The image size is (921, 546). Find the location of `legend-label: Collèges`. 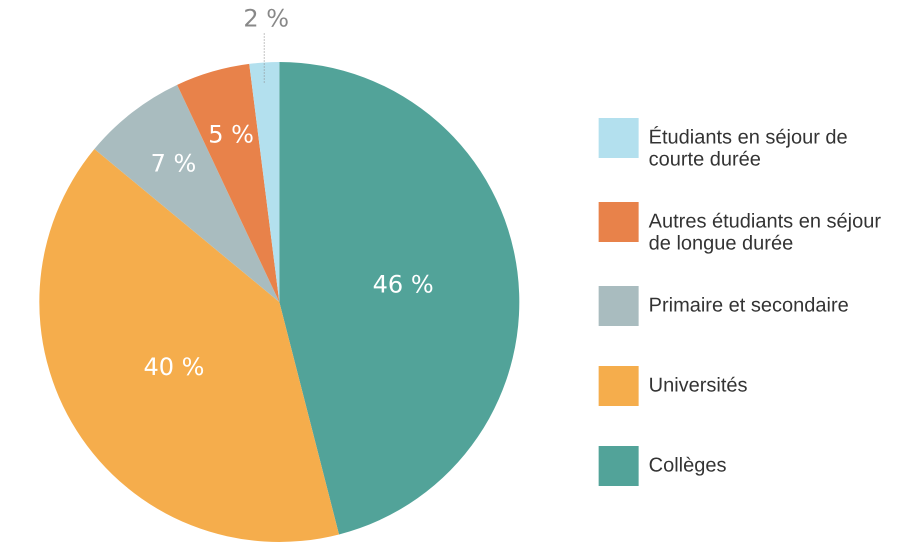

legend-label: Collèges is located at coordinates (687, 465).